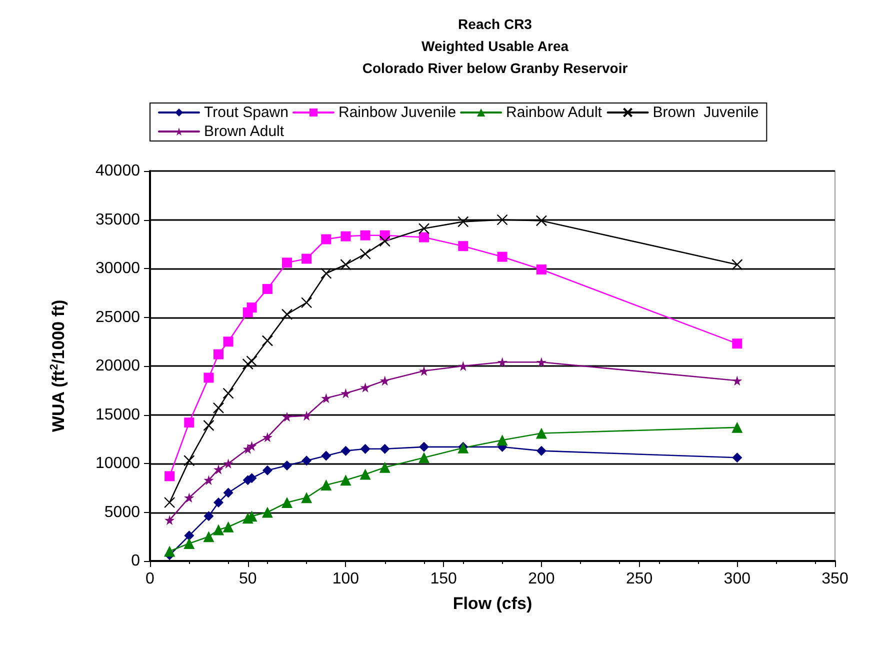  I want to click on y-tick-label: 35000, so click(118, 219).